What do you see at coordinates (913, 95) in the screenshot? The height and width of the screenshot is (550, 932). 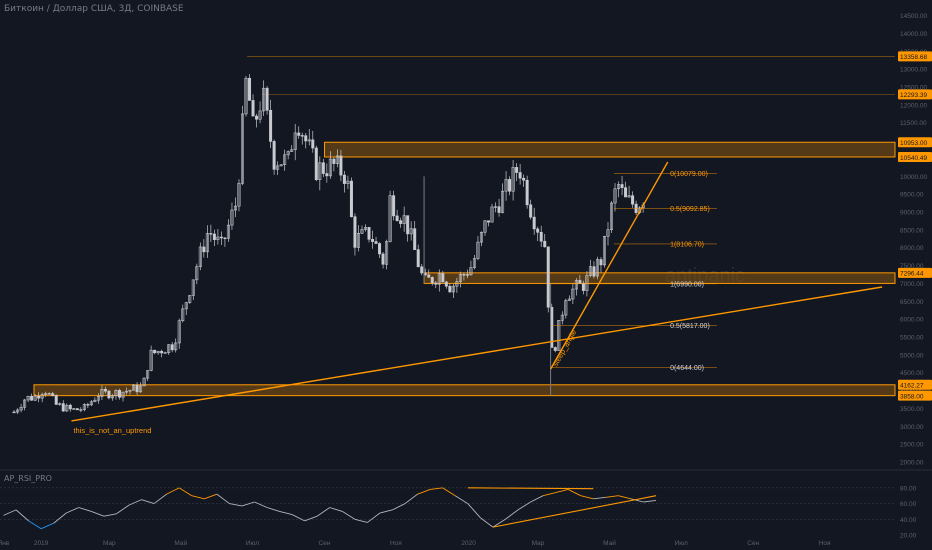 I see `price-label: 12293.39` at bounding box center [913, 95].